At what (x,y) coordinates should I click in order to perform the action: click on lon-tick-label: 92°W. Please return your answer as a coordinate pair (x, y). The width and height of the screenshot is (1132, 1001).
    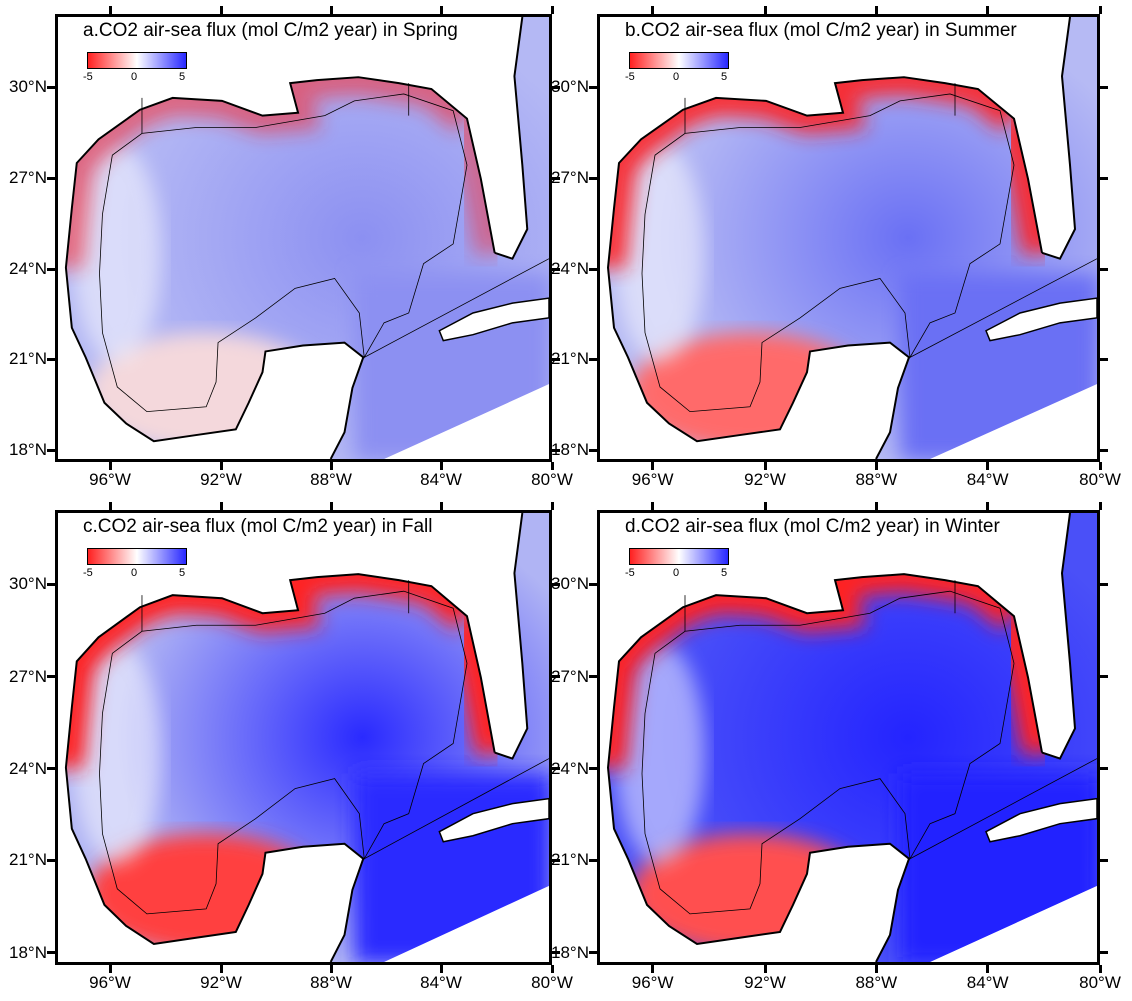
    Looking at the image, I should click on (765, 982).